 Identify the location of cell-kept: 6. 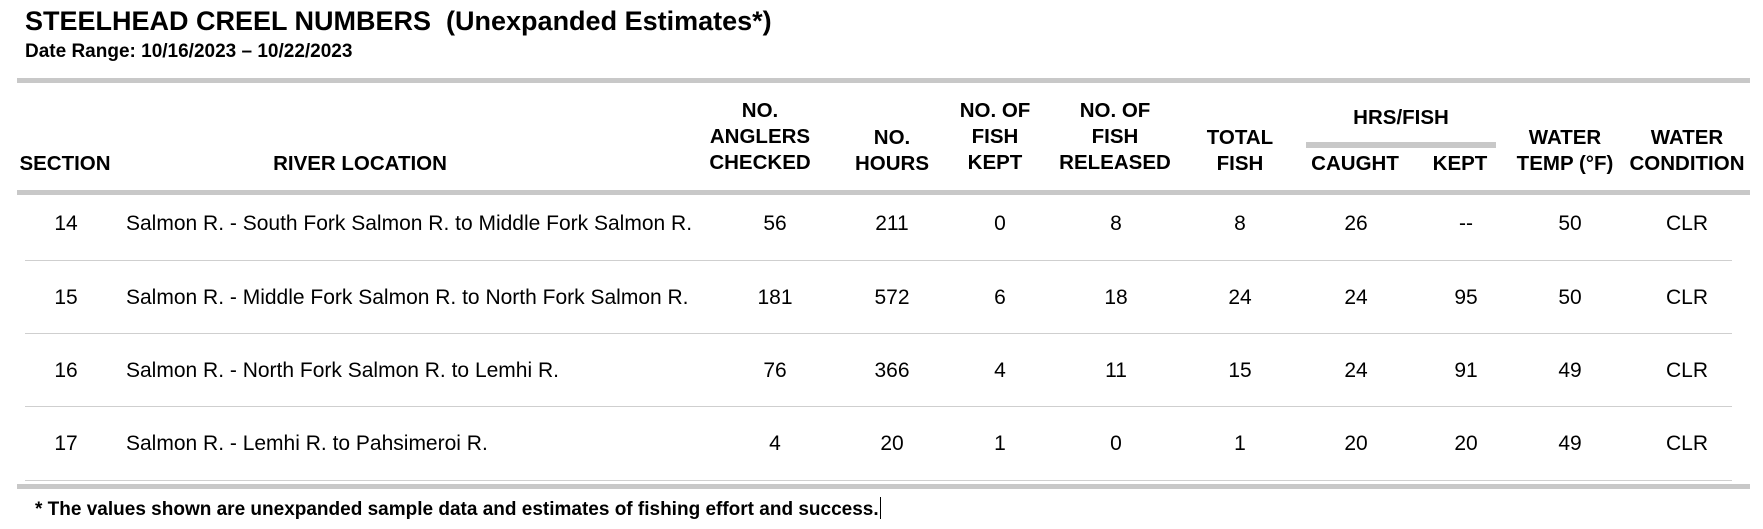
(1000, 297).